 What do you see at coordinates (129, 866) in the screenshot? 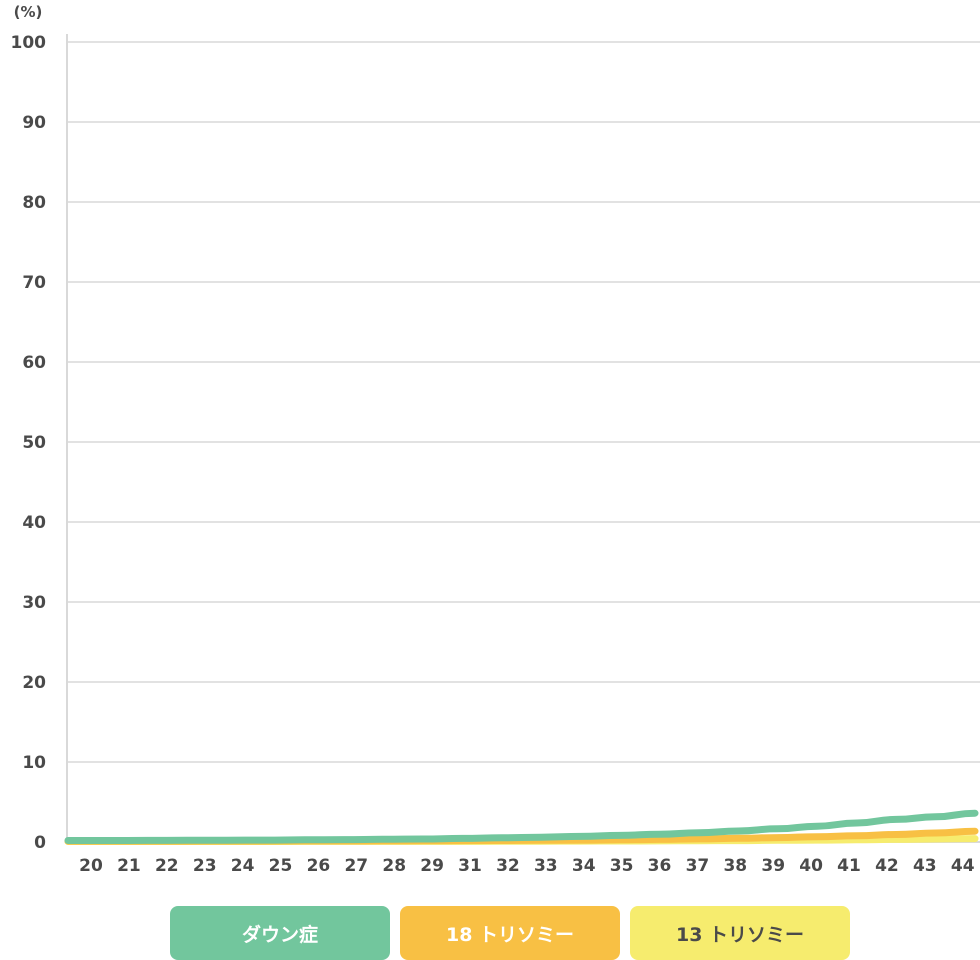
I see `x-tick-label: 21` at bounding box center [129, 866].